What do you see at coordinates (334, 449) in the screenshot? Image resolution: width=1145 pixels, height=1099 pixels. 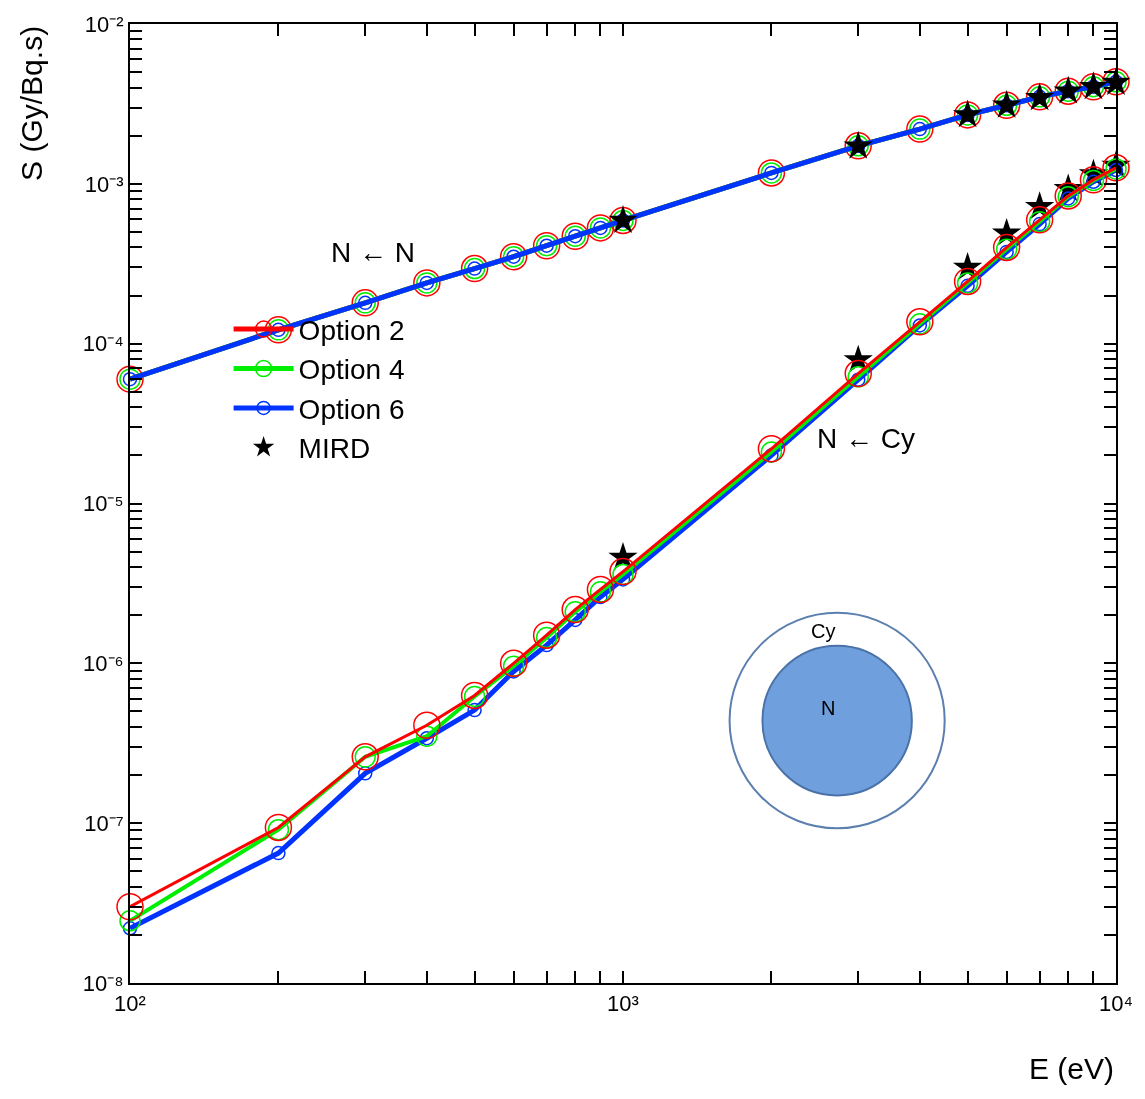 I see `legend-label: MIRD` at bounding box center [334, 449].